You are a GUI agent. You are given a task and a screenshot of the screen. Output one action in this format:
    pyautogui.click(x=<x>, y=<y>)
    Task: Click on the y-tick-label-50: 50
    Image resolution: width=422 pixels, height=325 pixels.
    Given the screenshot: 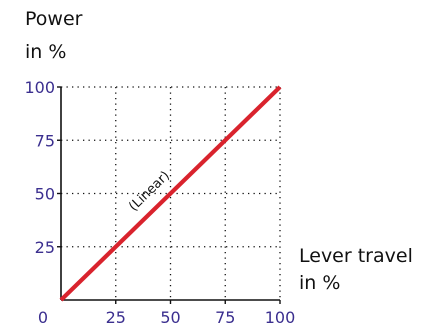 What is the action you would take?
    pyautogui.click(x=45, y=194)
    